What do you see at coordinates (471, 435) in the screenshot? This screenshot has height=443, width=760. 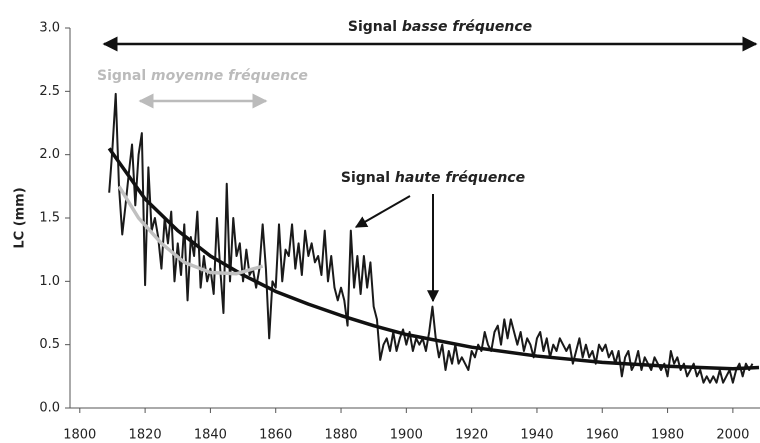 I see `x-tick-label: 1920` at bounding box center [471, 435].